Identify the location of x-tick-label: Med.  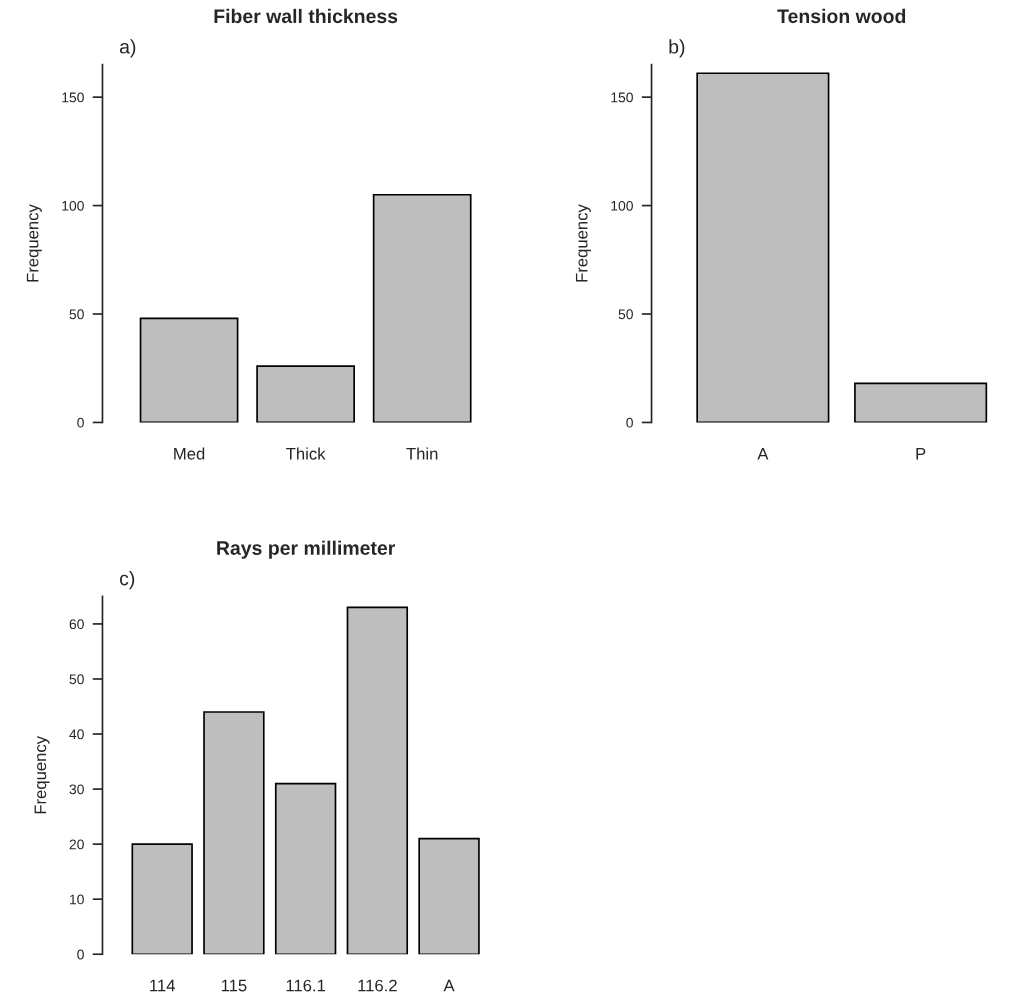
(189, 453).